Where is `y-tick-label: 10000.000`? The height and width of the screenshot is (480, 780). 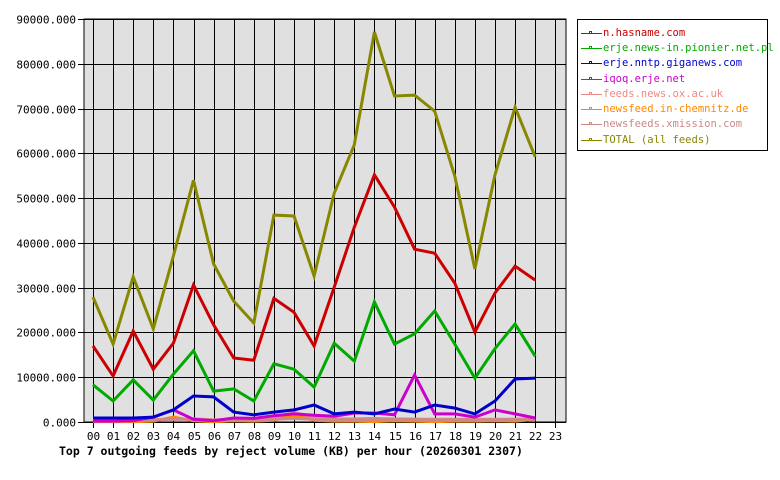 y-tick-label: 10000.000 is located at coordinates (46, 378).